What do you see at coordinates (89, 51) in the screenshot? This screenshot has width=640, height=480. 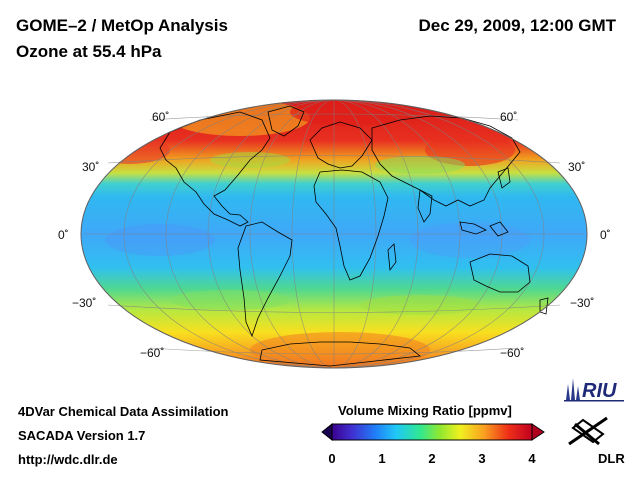 I see `title-line-2: Ozone at 55.4 hPa` at bounding box center [89, 51].